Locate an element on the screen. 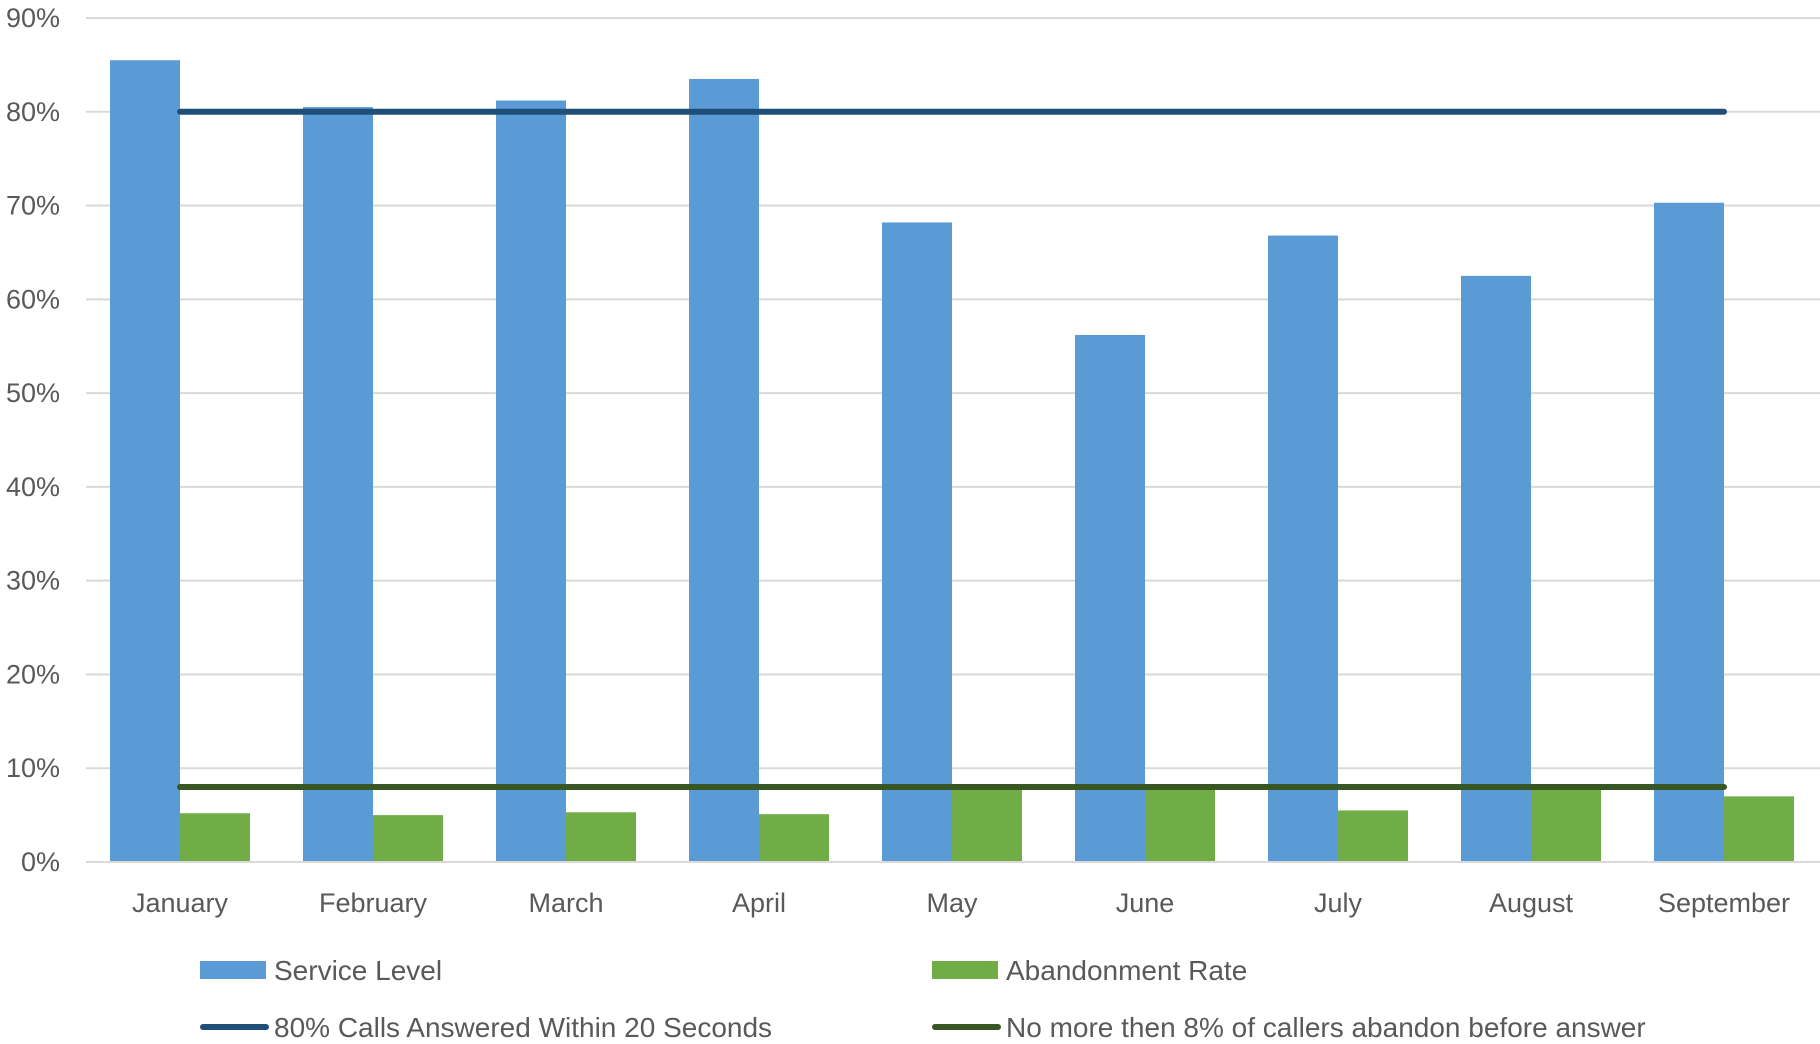 The height and width of the screenshot is (1044, 1820). legend-label: Service Level is located at coordinates (358, 970).